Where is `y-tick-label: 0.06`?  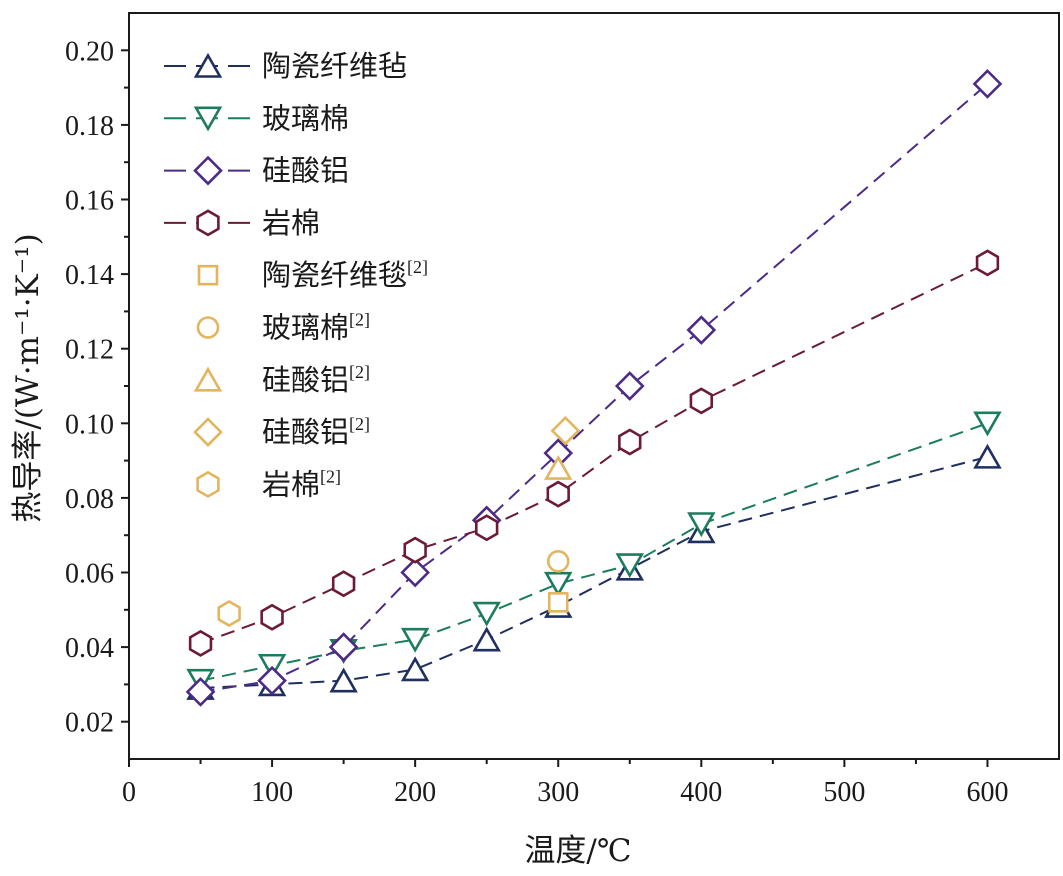
y-tick-label: 0.06 is located at coordinates (89, 574).